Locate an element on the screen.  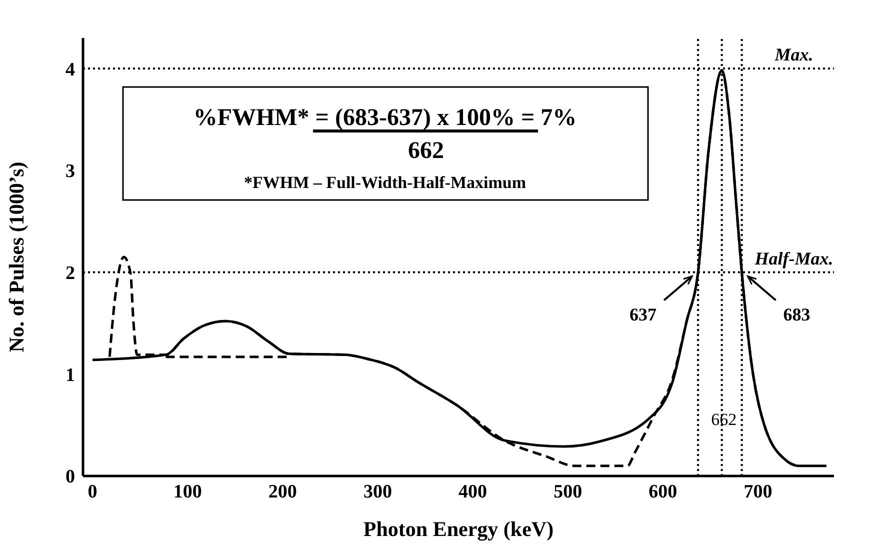
annotation: %FWHM* = is located at coordinates (264, 118).